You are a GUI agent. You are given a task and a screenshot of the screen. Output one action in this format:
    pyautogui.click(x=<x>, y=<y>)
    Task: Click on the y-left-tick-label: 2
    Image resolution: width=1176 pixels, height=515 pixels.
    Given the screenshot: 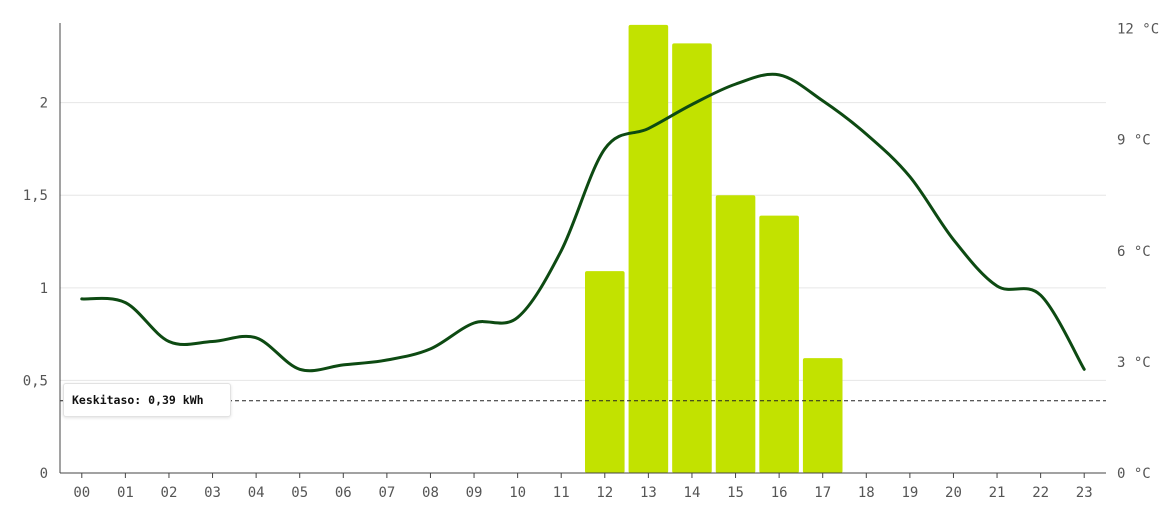 What is the action you would take?
    pyautogui.click(x=44, y=104)
    